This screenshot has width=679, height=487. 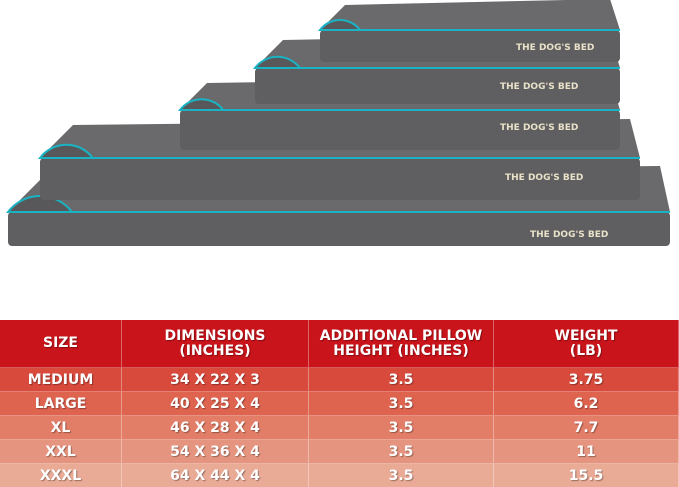 I want to click on header-text: WEIGHT, so click(x=586, y=336).